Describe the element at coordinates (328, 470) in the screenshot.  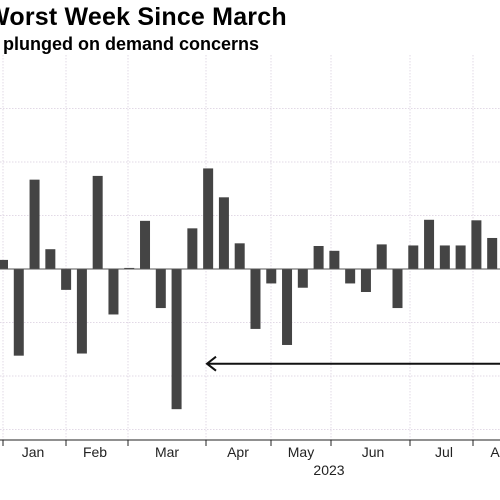
I see `year-label: 2023` at that location.